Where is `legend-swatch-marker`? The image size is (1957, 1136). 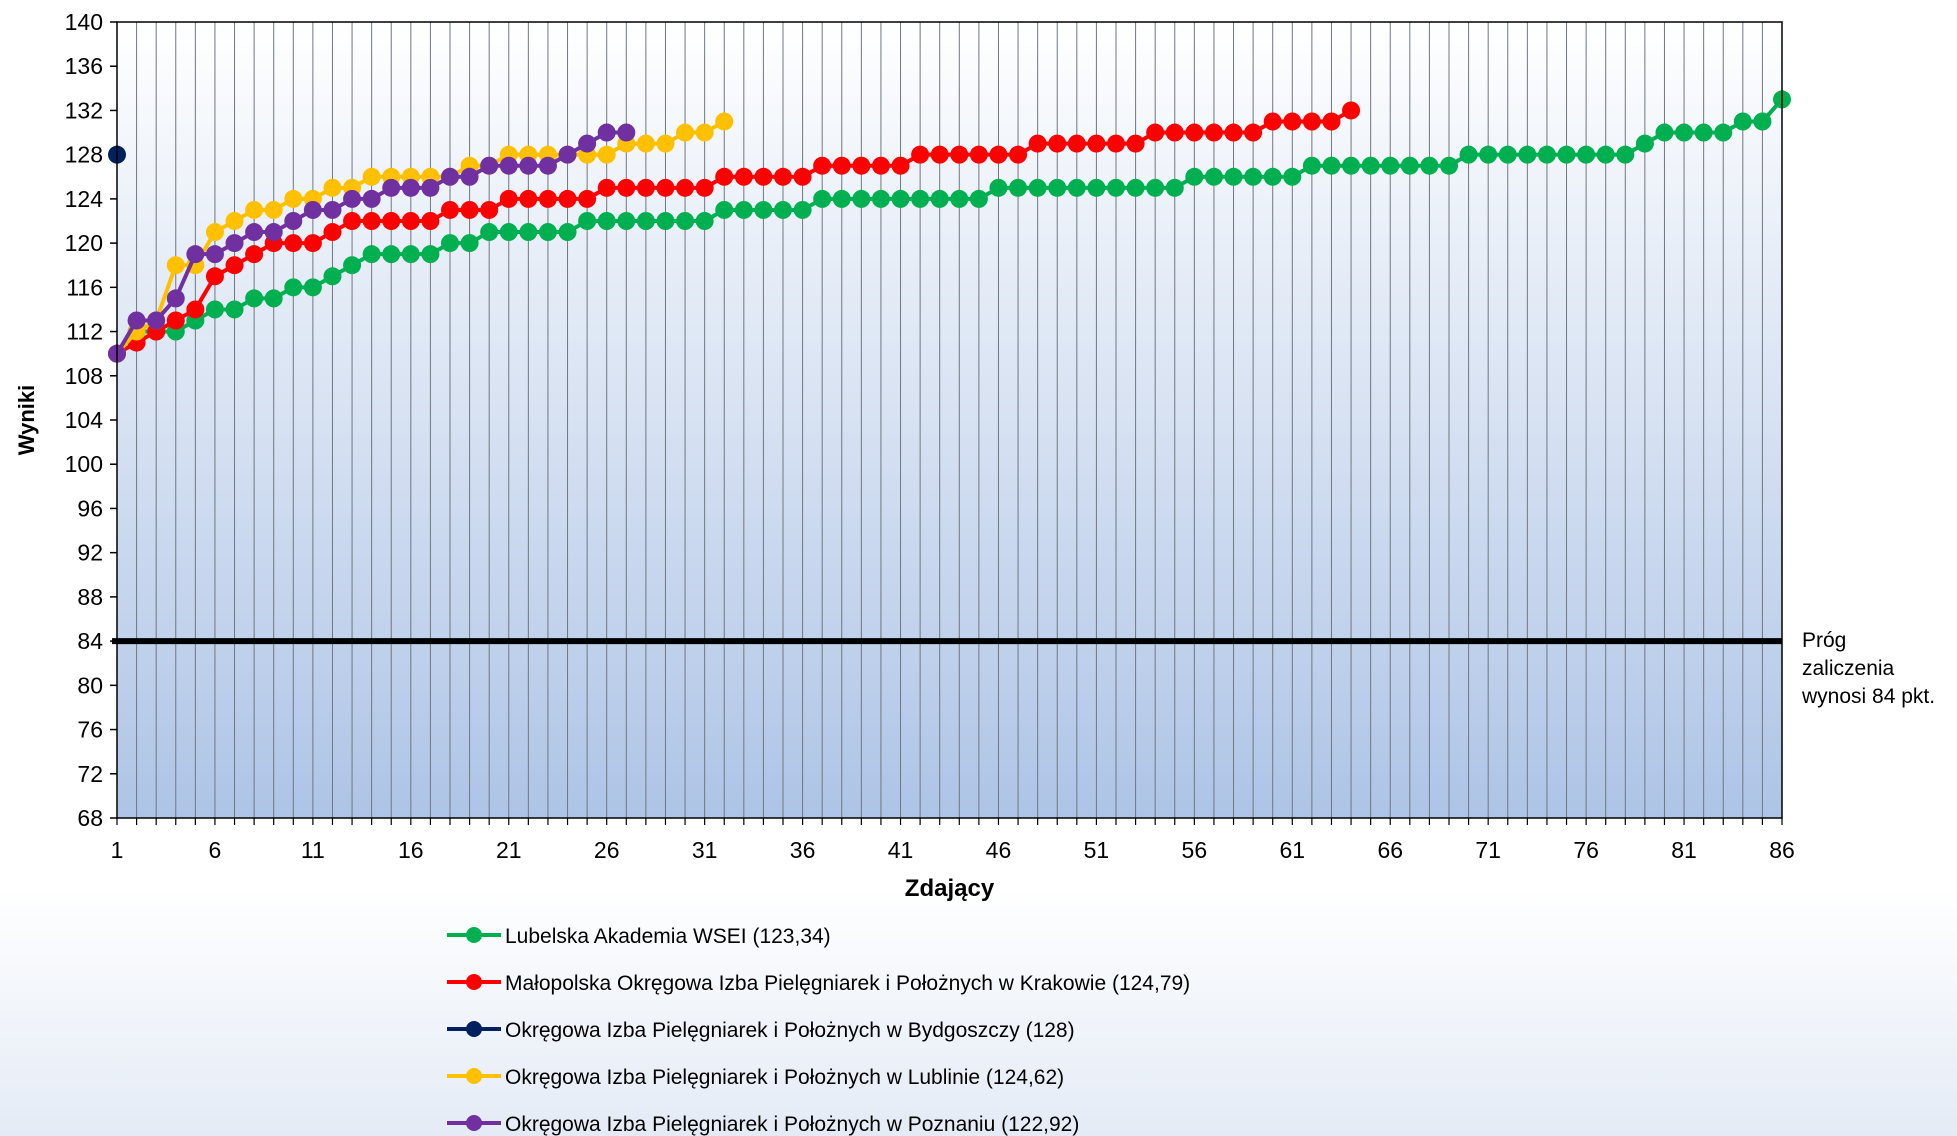 legend-swatch-marker is located at coordinates (474, 1123).